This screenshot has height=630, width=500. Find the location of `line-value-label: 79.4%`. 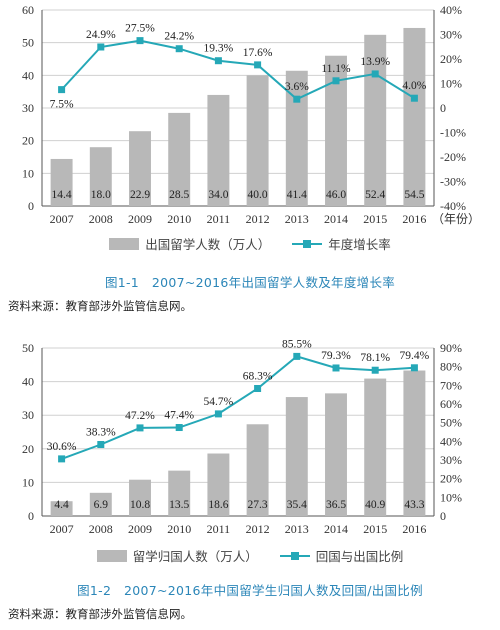

line-value-label: 79.4% is located at coordinates (415, 356).